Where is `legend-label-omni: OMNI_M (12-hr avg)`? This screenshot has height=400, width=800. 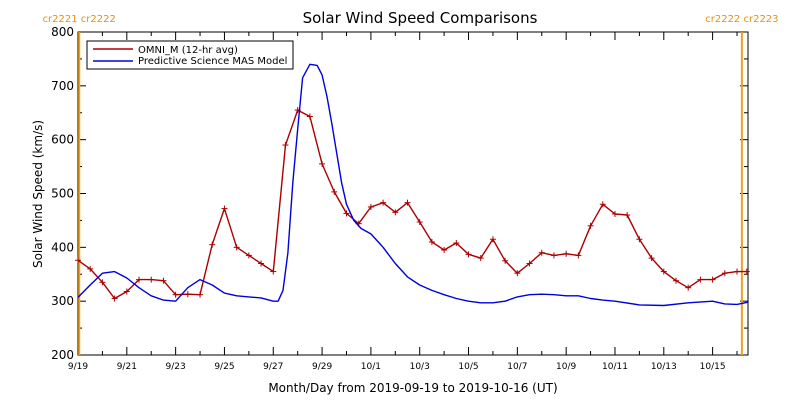
legend-label-omni: OMNI_M (12-hr avg) is located at coordinates (188, 50).